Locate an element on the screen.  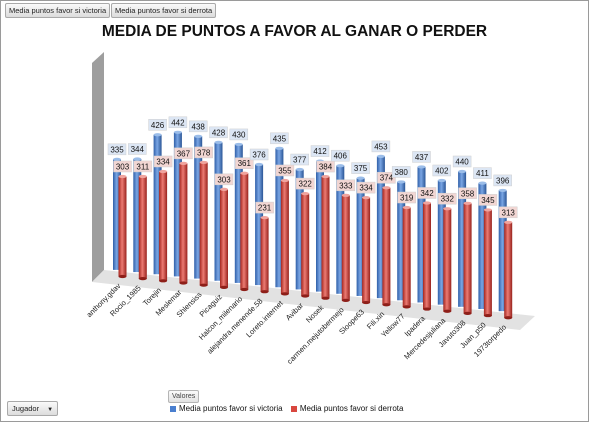
data-label-victoria: 438 is located at coordinates (199, 126).